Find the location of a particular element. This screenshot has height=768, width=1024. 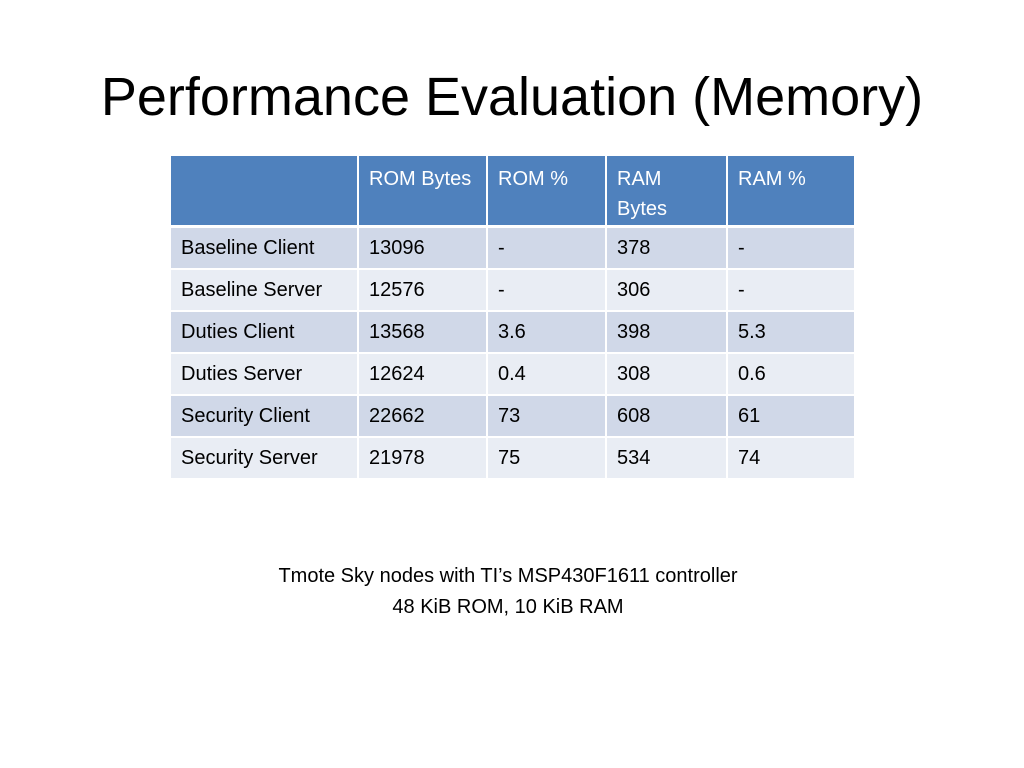

row-label: Duties Server is located at coordinates (265, 374).